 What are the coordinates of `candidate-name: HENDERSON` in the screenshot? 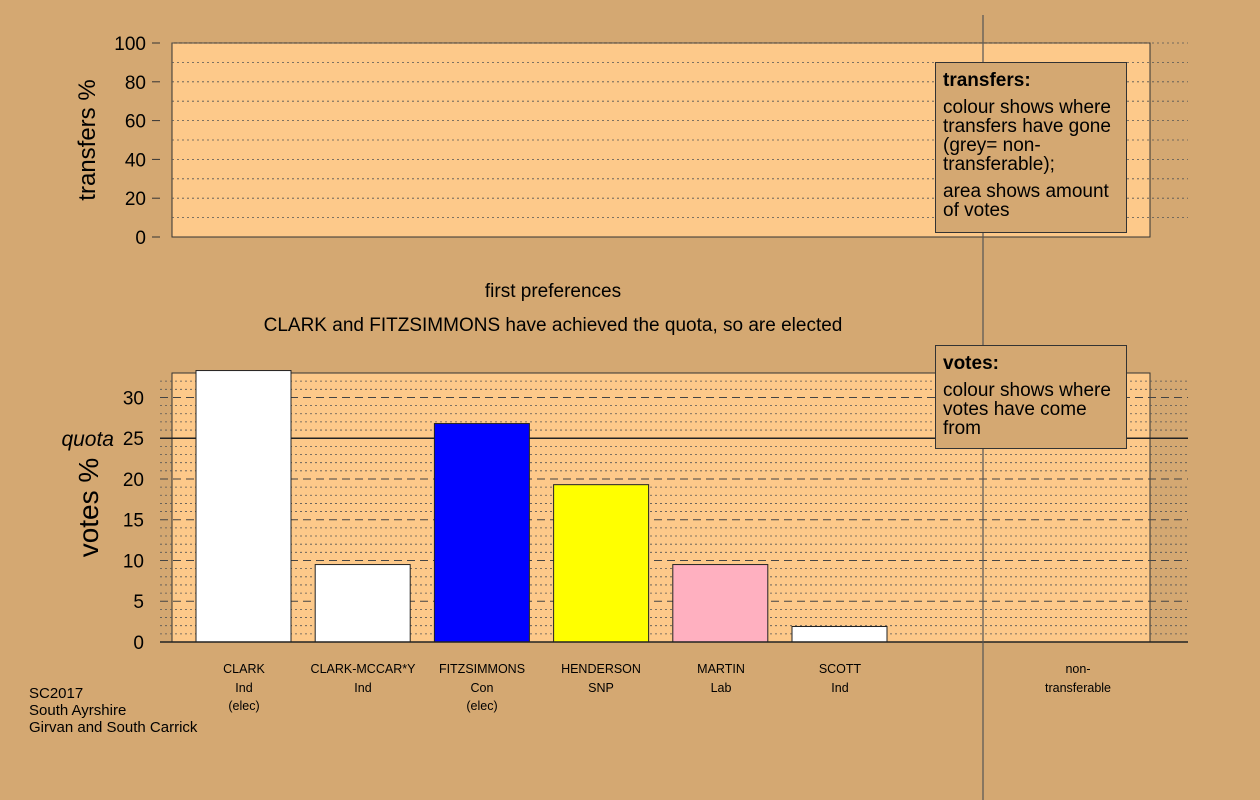 It's located at (601, 669).